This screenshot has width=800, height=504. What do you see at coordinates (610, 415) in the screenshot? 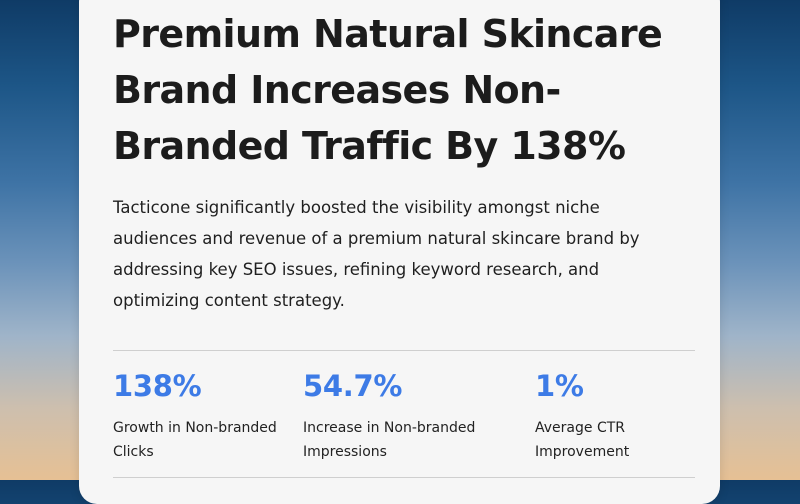
I see `stat-ctr-improvement: 1% Average CTR Improvement` at bounding box center [610, 415].